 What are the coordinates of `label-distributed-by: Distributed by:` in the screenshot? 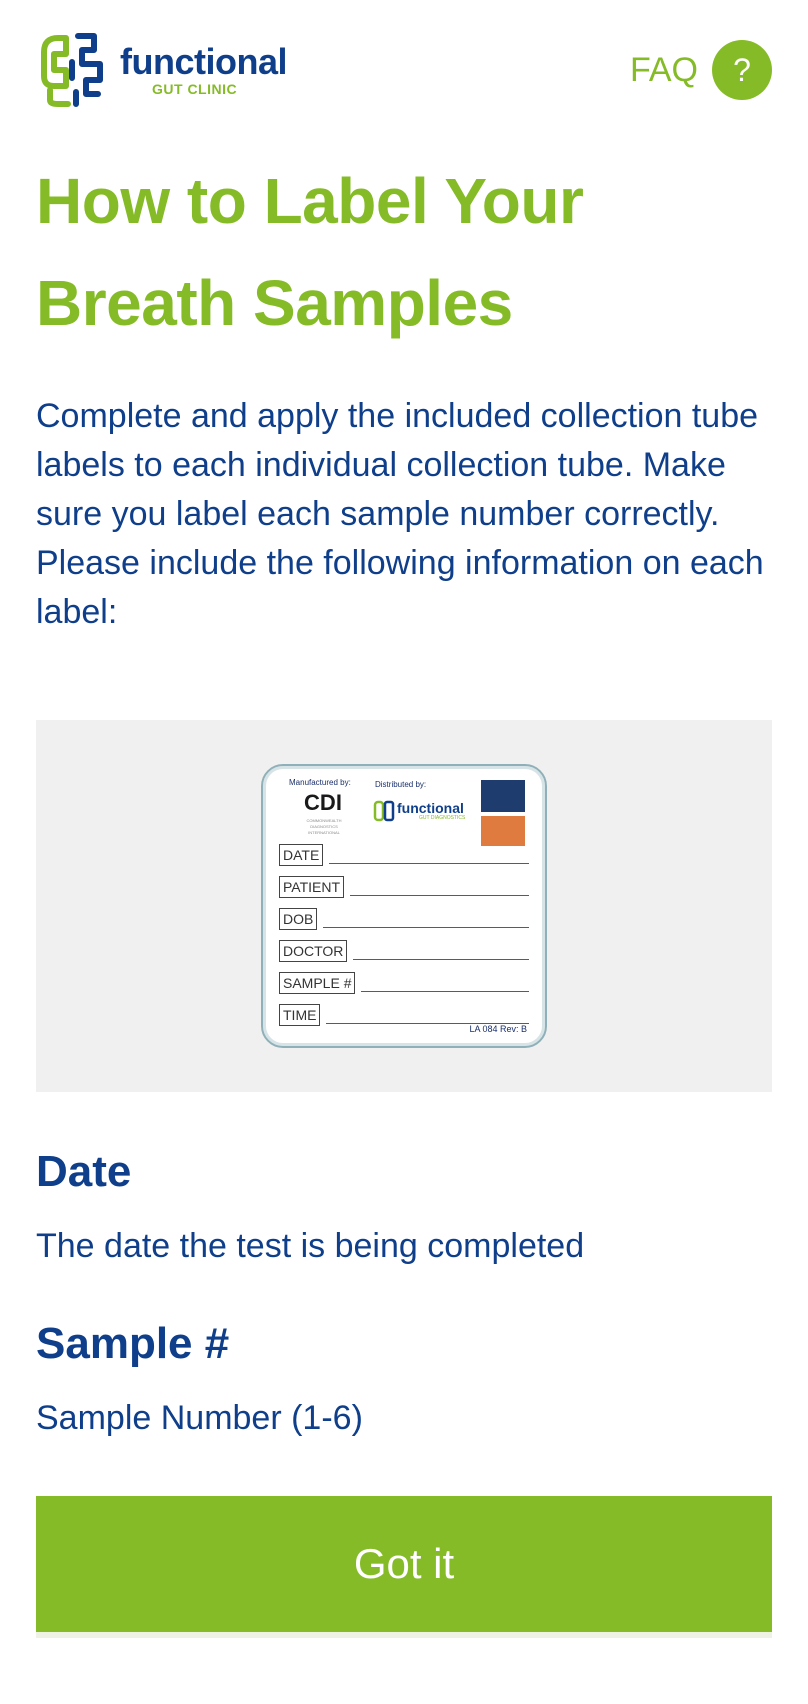 It's located at (401, 784).